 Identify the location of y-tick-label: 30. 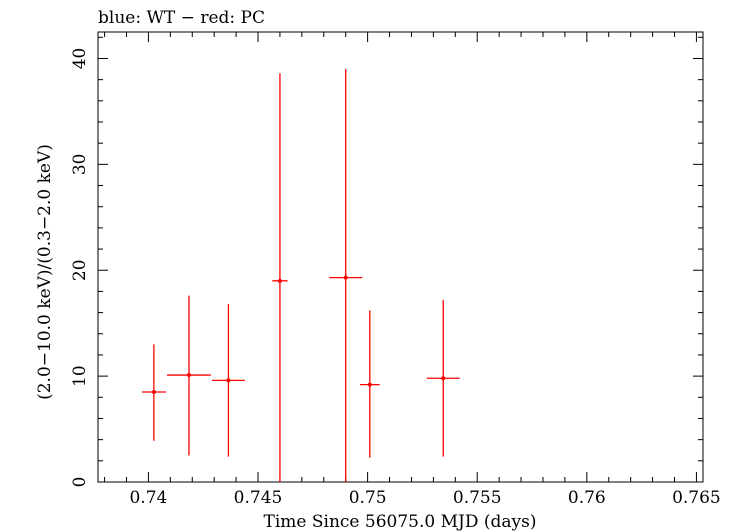
(80, 165).